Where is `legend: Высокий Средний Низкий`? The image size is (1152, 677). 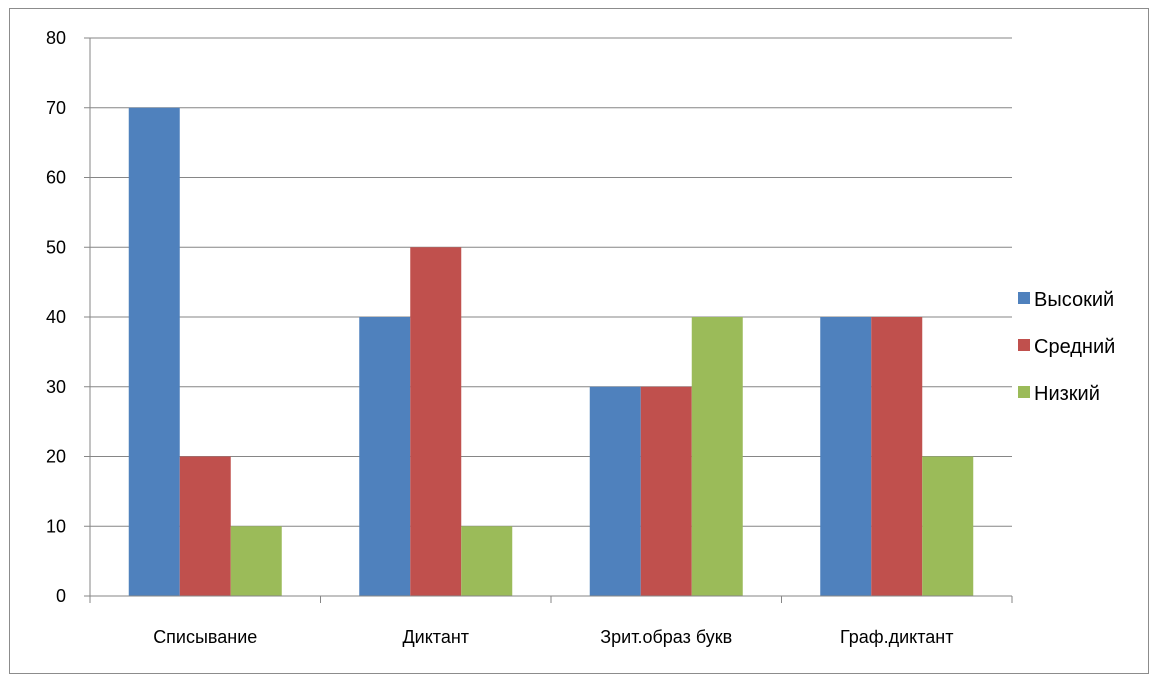
legend: Высокий Средний Низкий is located at coordinates (1066, 347).